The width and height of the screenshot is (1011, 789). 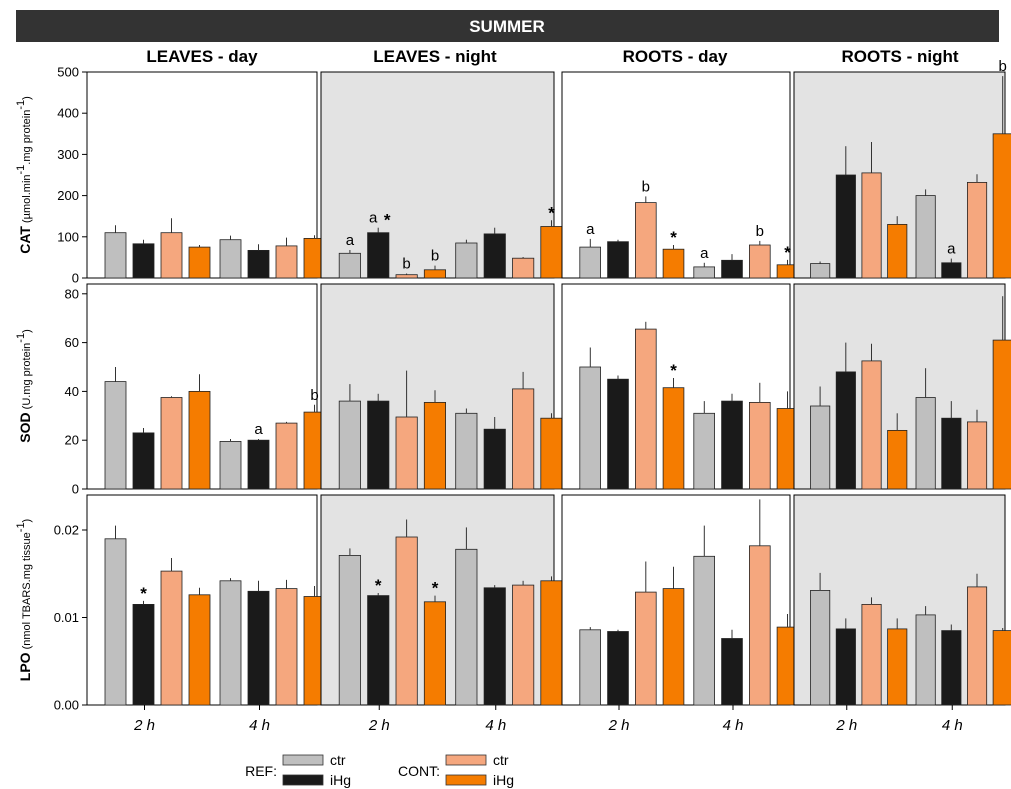 I want to click on y-tick-label: 60, so click(x=72, y=342).